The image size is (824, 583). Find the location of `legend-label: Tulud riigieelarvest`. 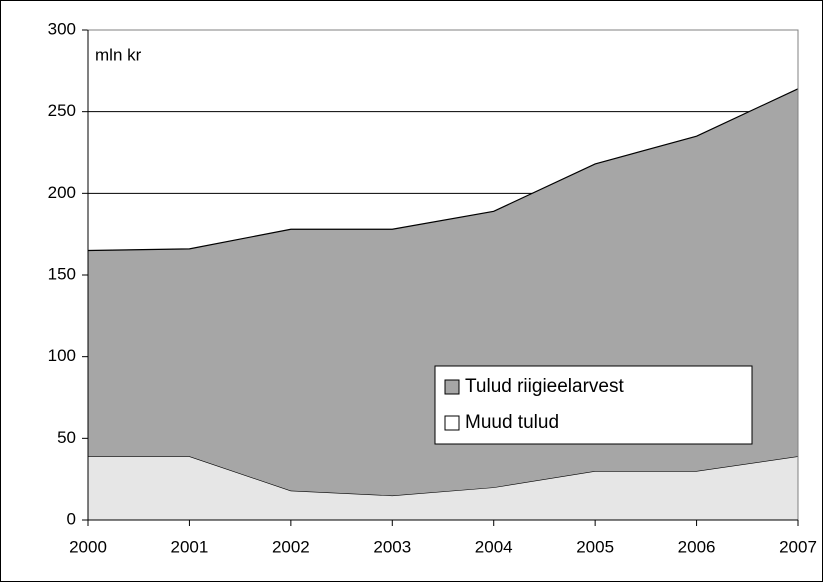

legend-label: Tulud riigieelarvest is located at coordinates (544, 386).